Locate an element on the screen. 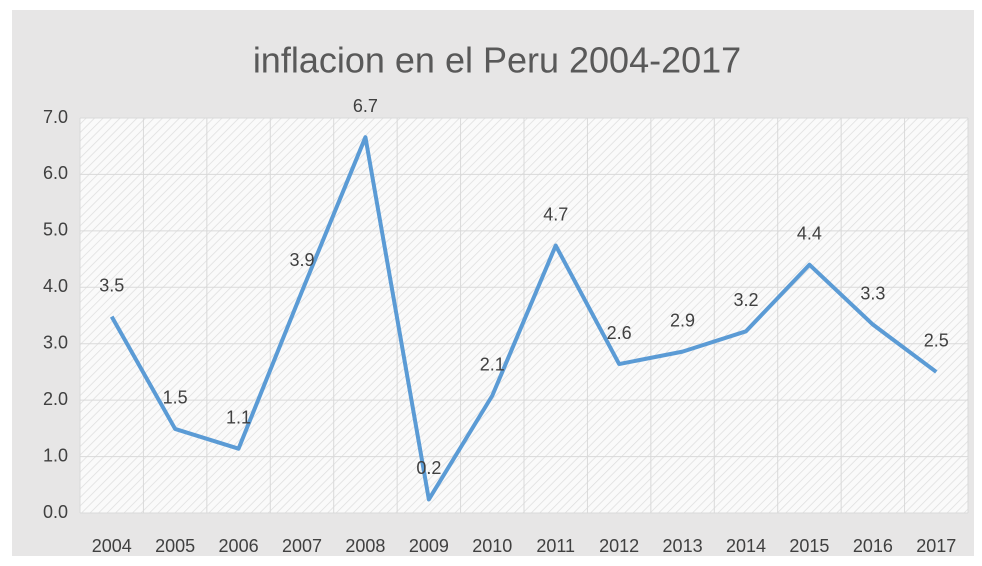  x-tick-label: 2017 is located at coordinates (936, 546).